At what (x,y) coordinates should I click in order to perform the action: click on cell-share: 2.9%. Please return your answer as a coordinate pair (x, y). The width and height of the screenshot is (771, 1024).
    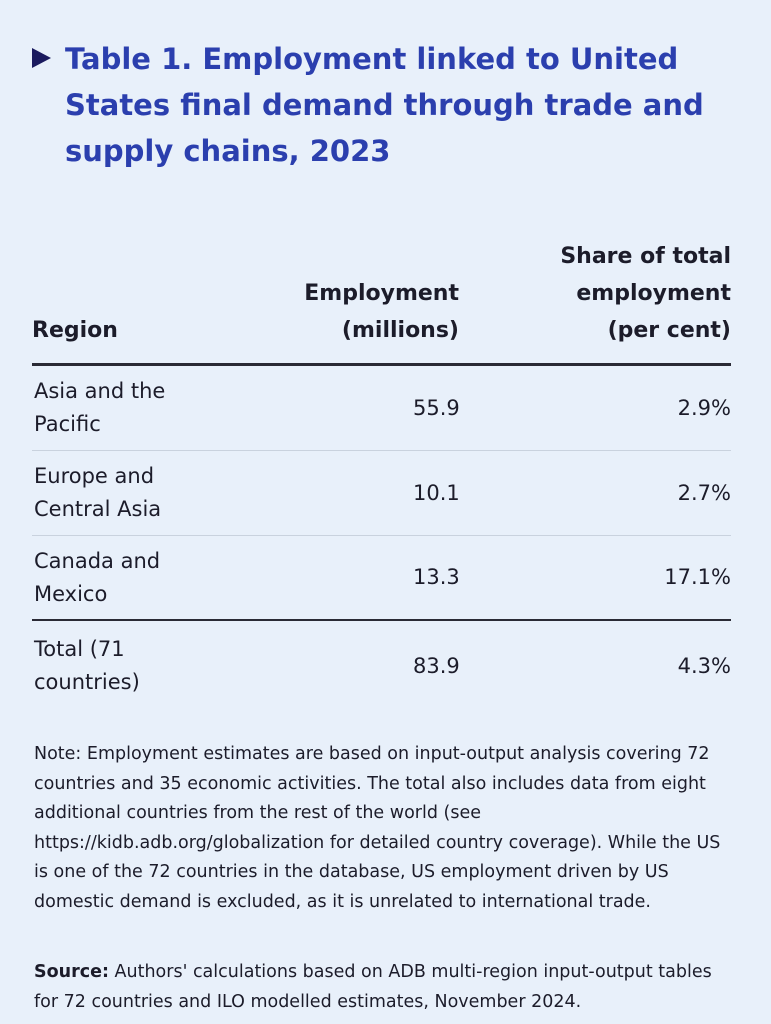
    Looking at the image, I should click on (704, 407).